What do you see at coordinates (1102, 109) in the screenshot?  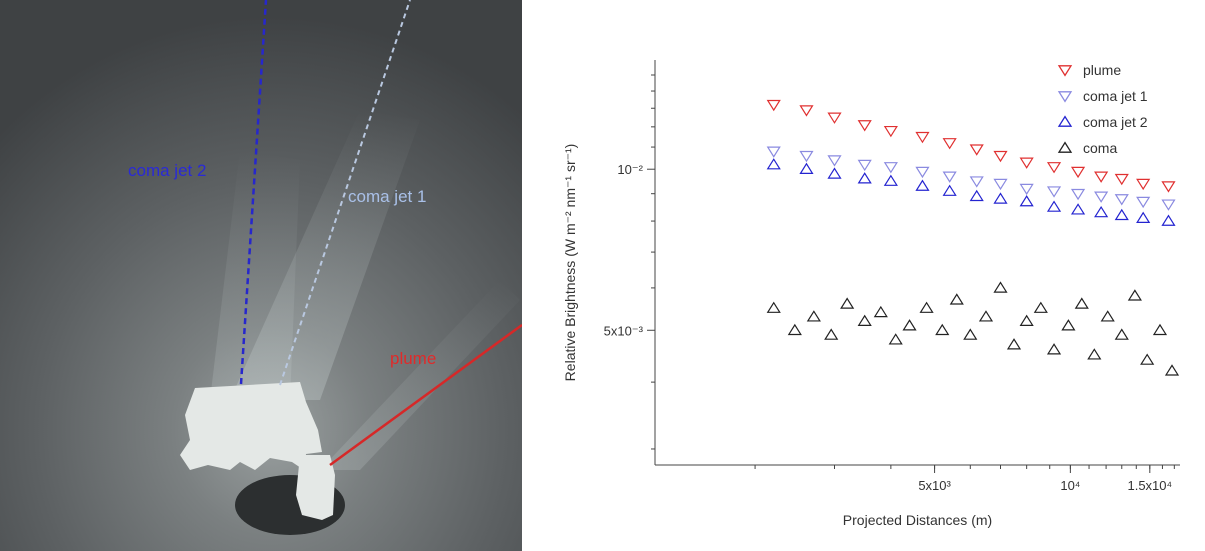 I see `legend: plume coma jet 1 coma jet 2 coma` at bounding box center [1102, 109].